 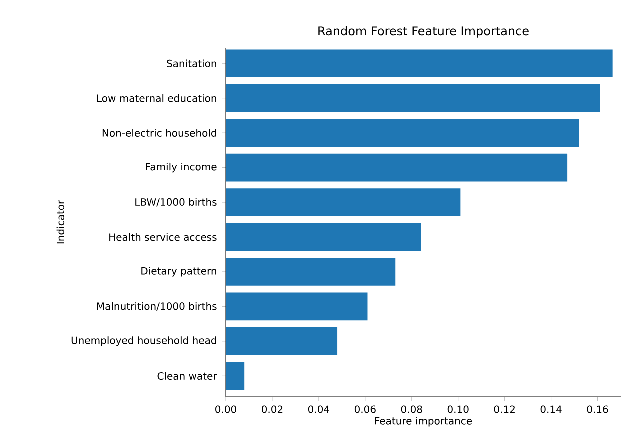 I want to click on y-tick-label: Malnutrition/1000 births, so click(x=157, y=306).